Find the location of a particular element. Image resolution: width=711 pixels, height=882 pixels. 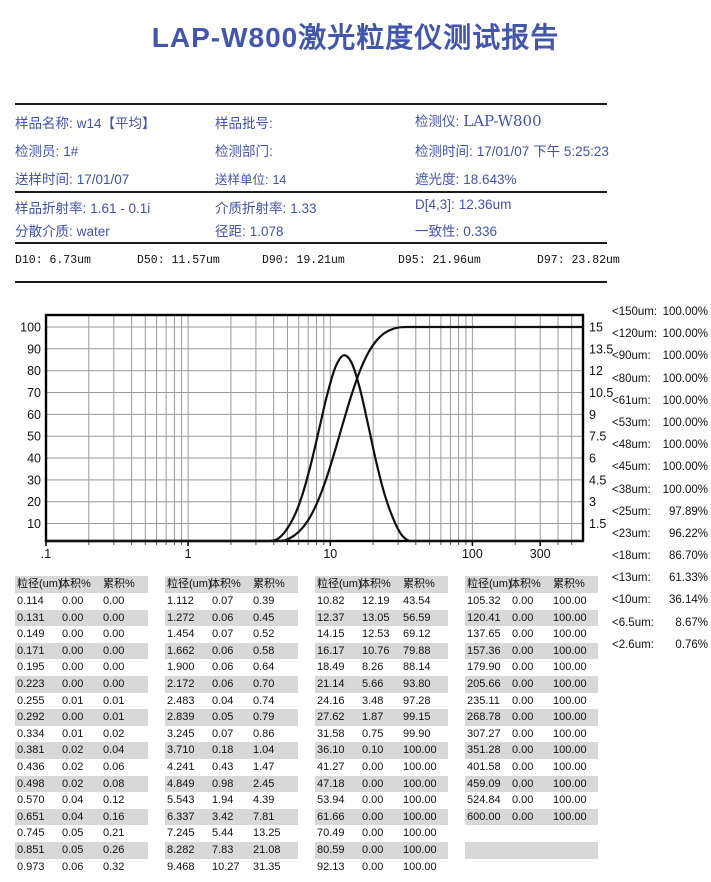

percentile-size: <13um: is located at coordinates (631, 578).